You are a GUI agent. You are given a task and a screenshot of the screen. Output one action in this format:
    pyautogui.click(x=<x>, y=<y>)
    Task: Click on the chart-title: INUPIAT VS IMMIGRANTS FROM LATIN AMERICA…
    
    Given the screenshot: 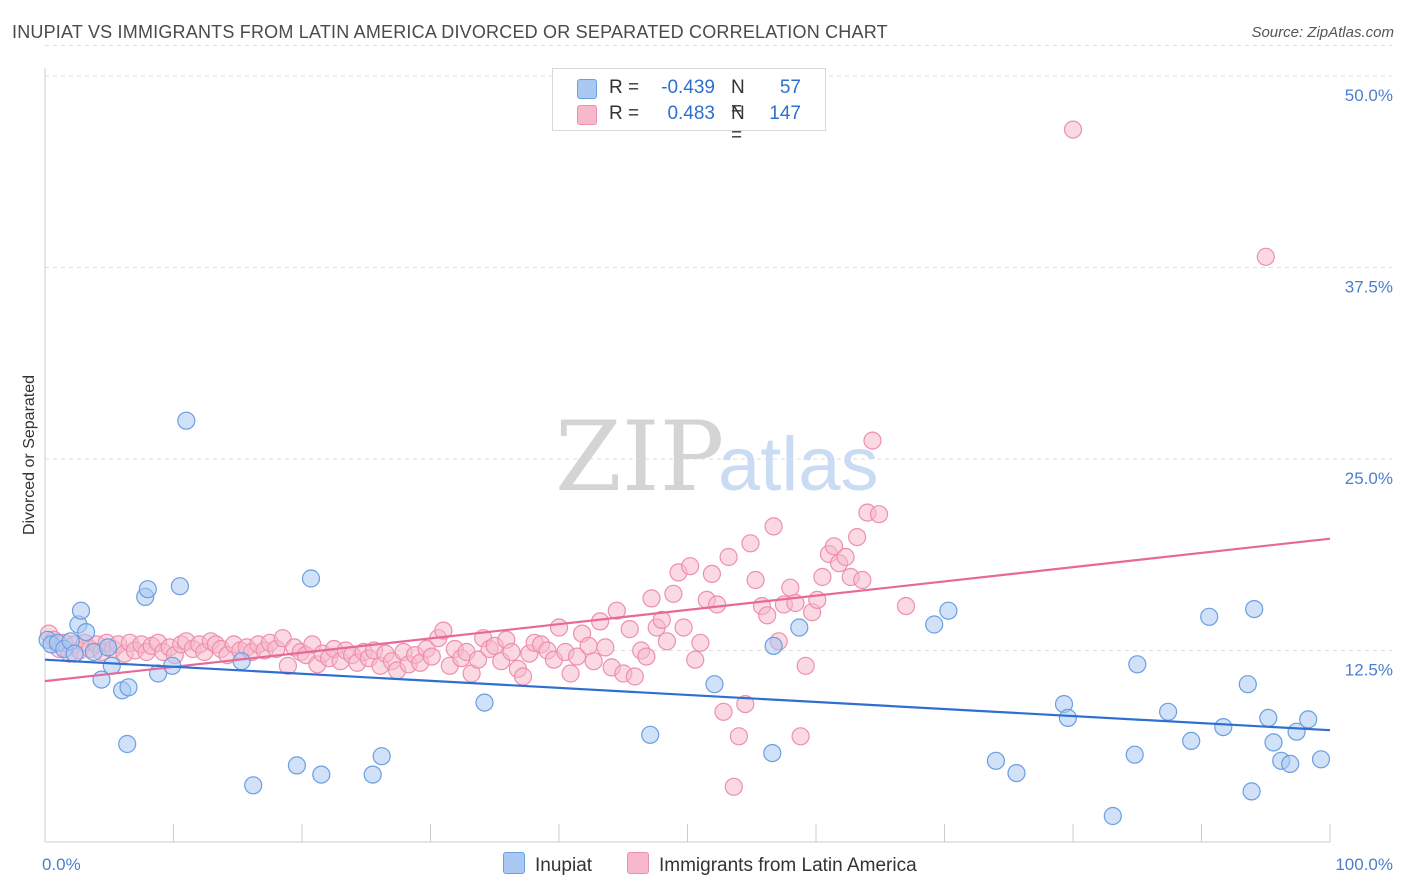 What is the action you would take?
    pyautogui.click(x=450, y=32)
    